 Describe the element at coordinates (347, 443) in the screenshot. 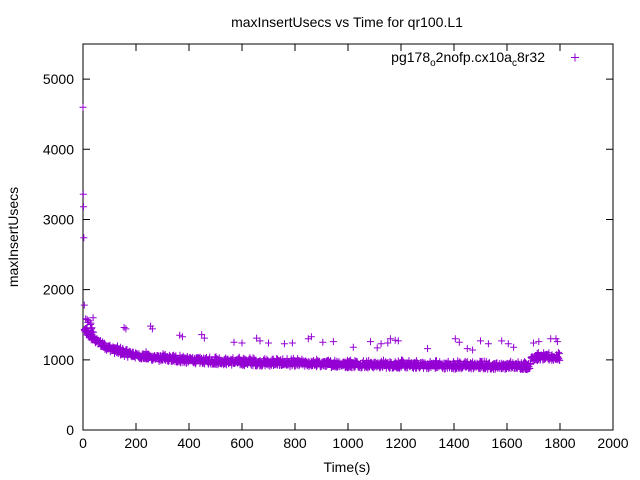

I see `x-tick-label: 1000` at that location.